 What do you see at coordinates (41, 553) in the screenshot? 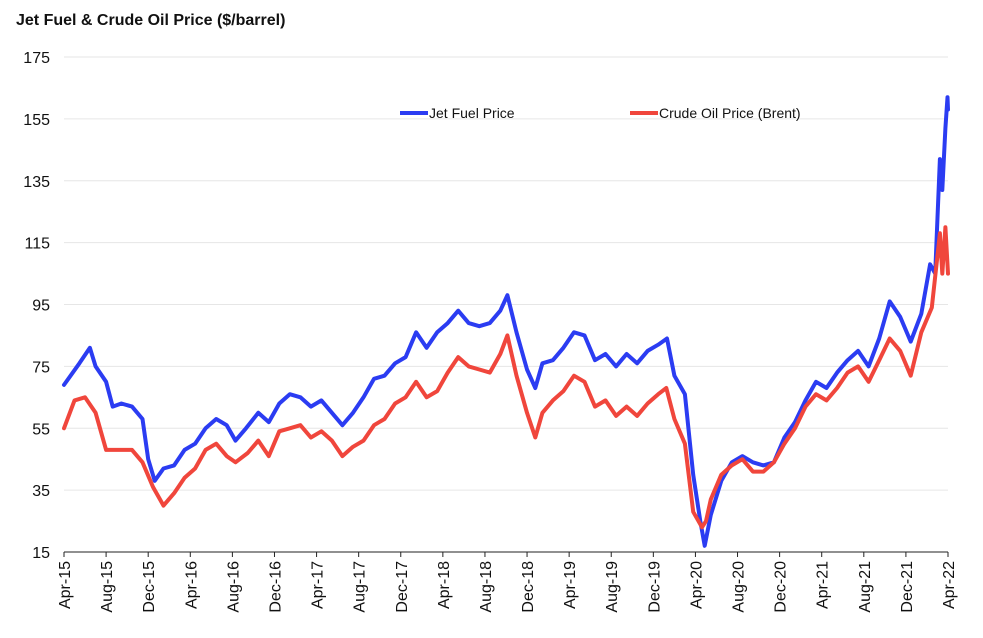
I see `y-tick-label: 15` at bounding box center [41, 553].